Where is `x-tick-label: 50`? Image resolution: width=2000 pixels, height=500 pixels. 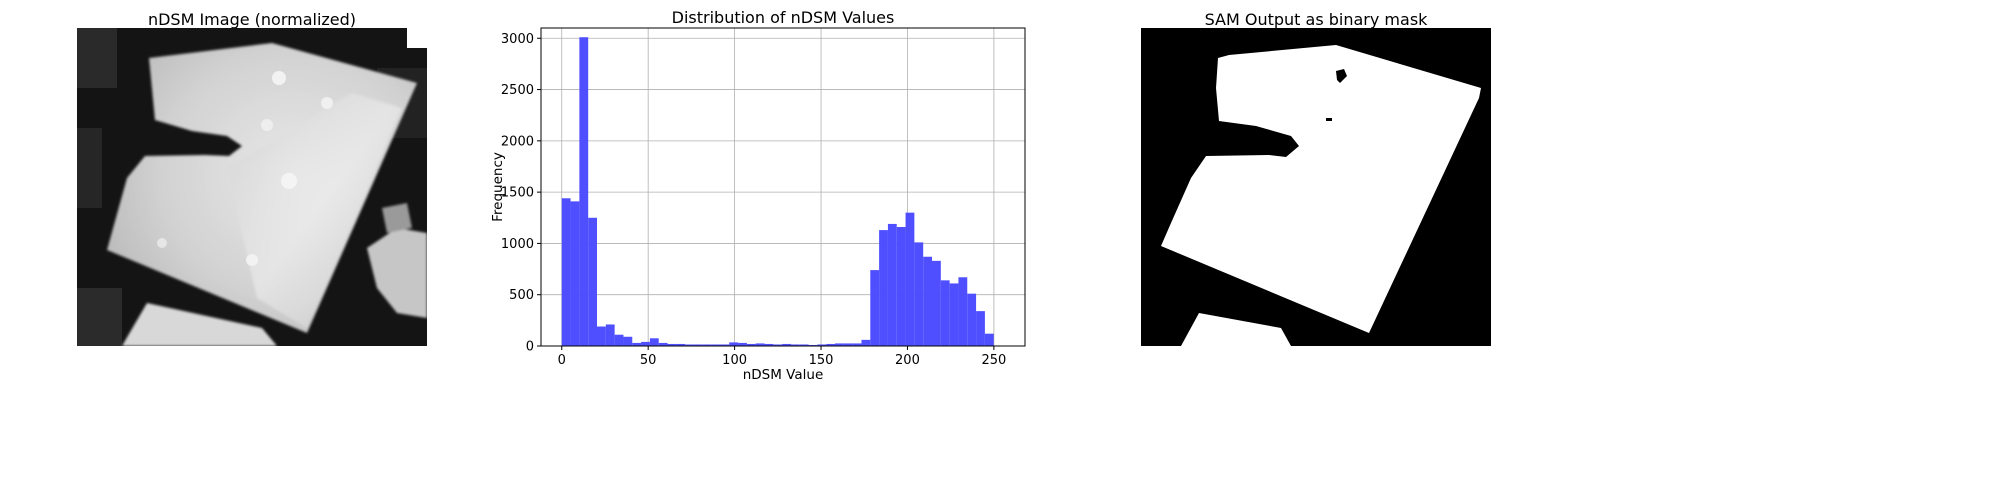 x-tick-label: 50 is located at coordinates (648, 360).